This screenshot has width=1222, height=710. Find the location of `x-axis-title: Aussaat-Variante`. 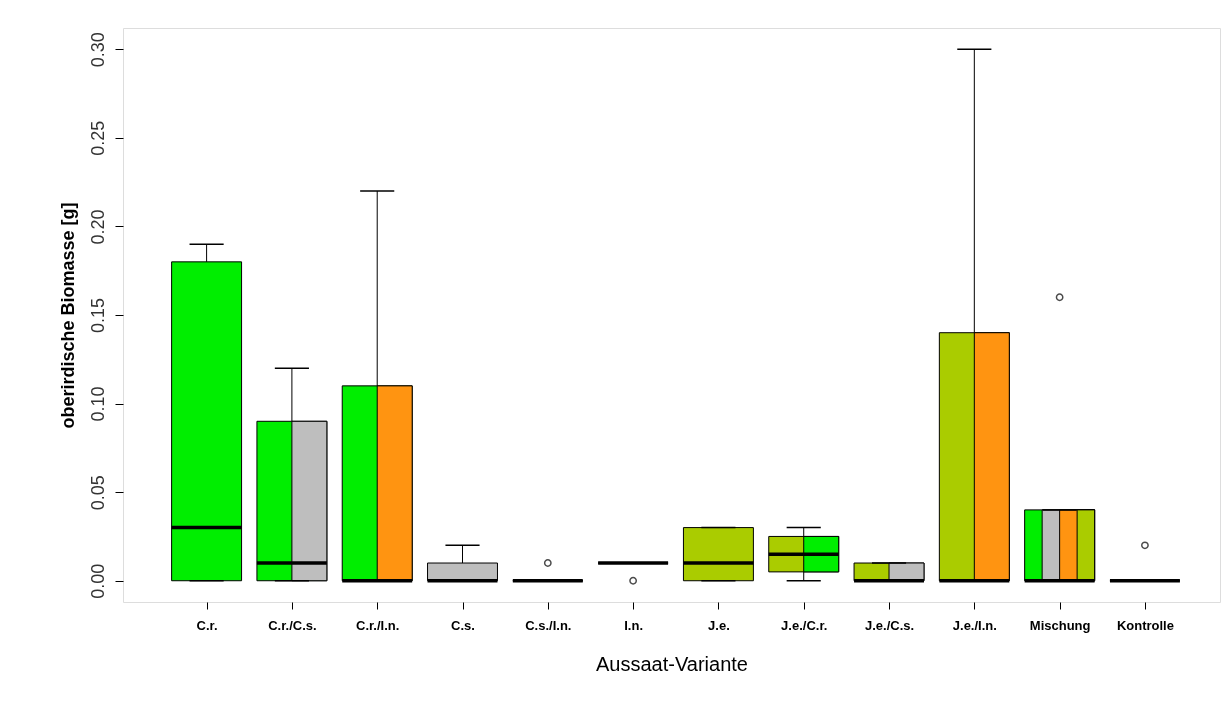

x-axis-title: Aussaat-Variante is located at coordinates (672, 663).